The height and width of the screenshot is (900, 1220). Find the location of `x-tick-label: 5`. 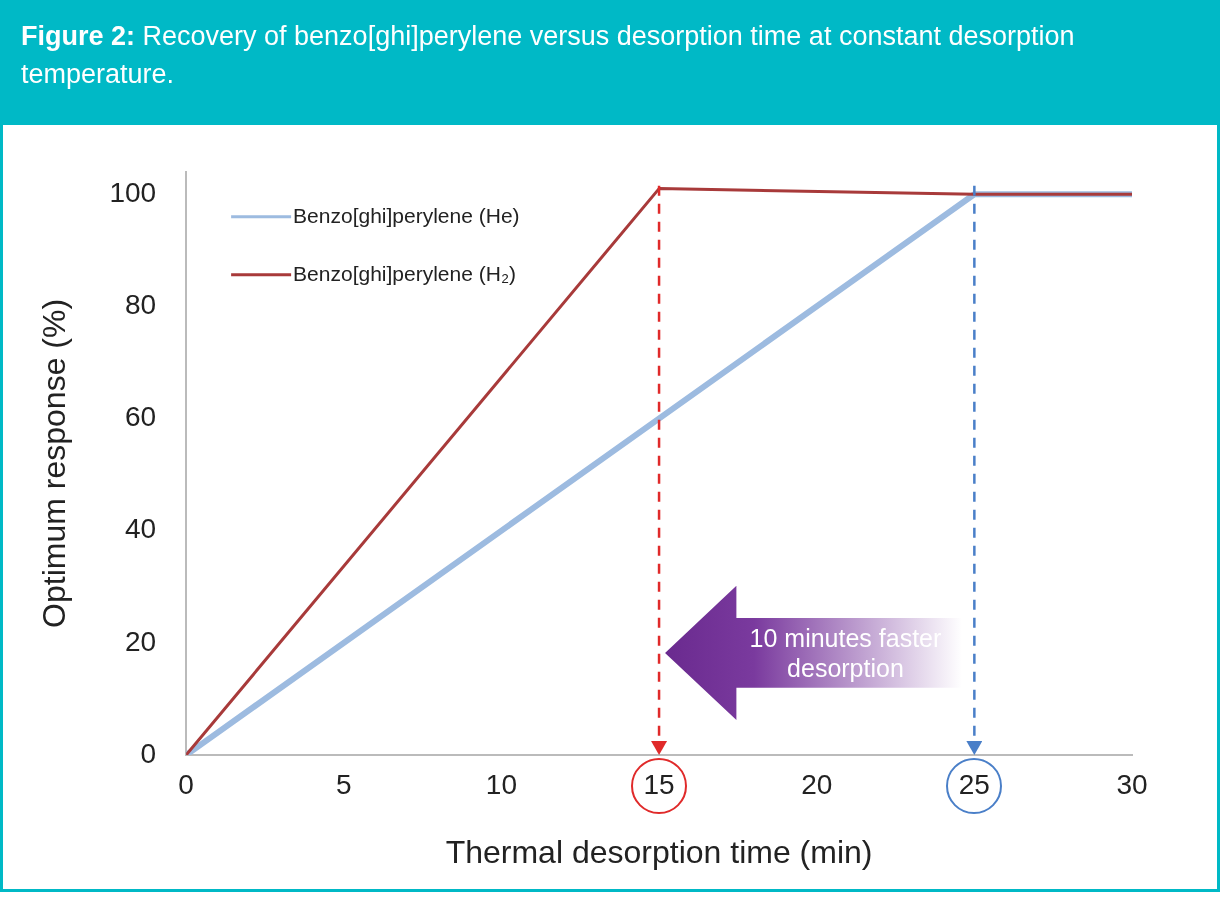

x-tick-label: 5 is located at coordinates (343, 784).